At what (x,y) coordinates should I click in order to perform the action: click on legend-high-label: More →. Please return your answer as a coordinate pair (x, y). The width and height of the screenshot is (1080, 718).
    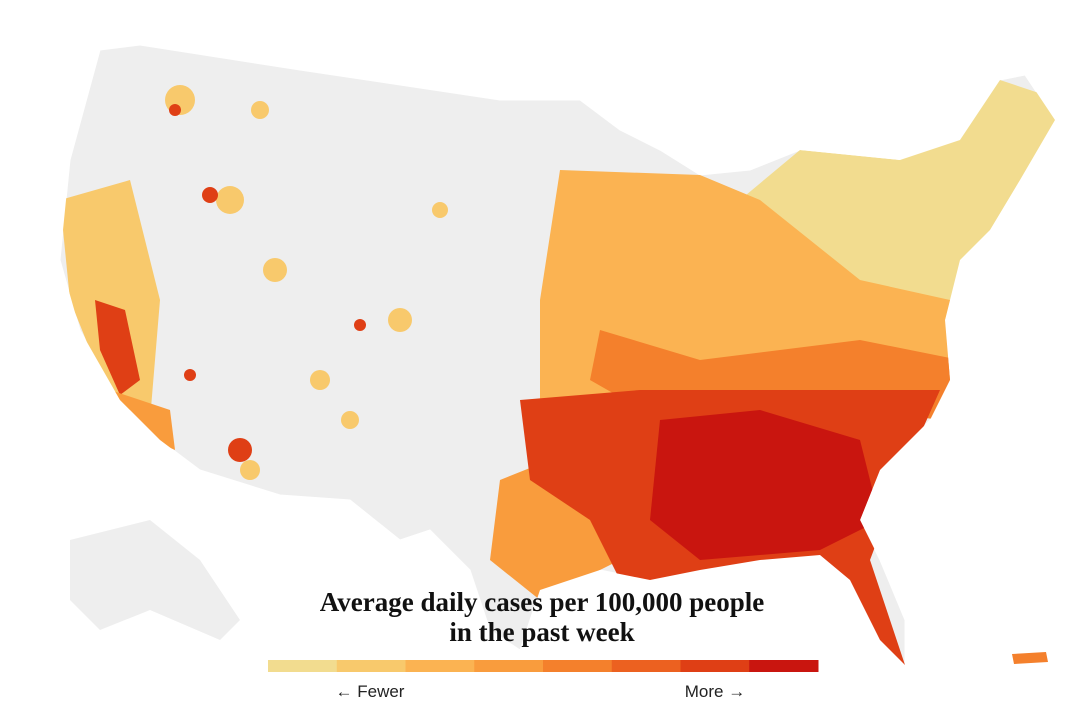
    Looking at the image, I should click on (715, 691).